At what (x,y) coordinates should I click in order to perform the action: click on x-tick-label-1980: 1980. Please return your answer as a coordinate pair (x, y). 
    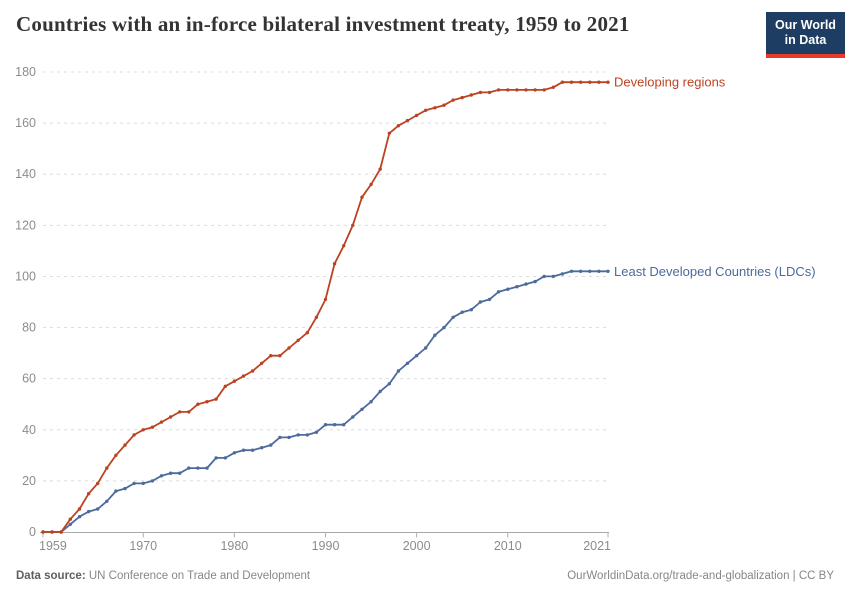
    Looking at the image, I should click on (234, 546).